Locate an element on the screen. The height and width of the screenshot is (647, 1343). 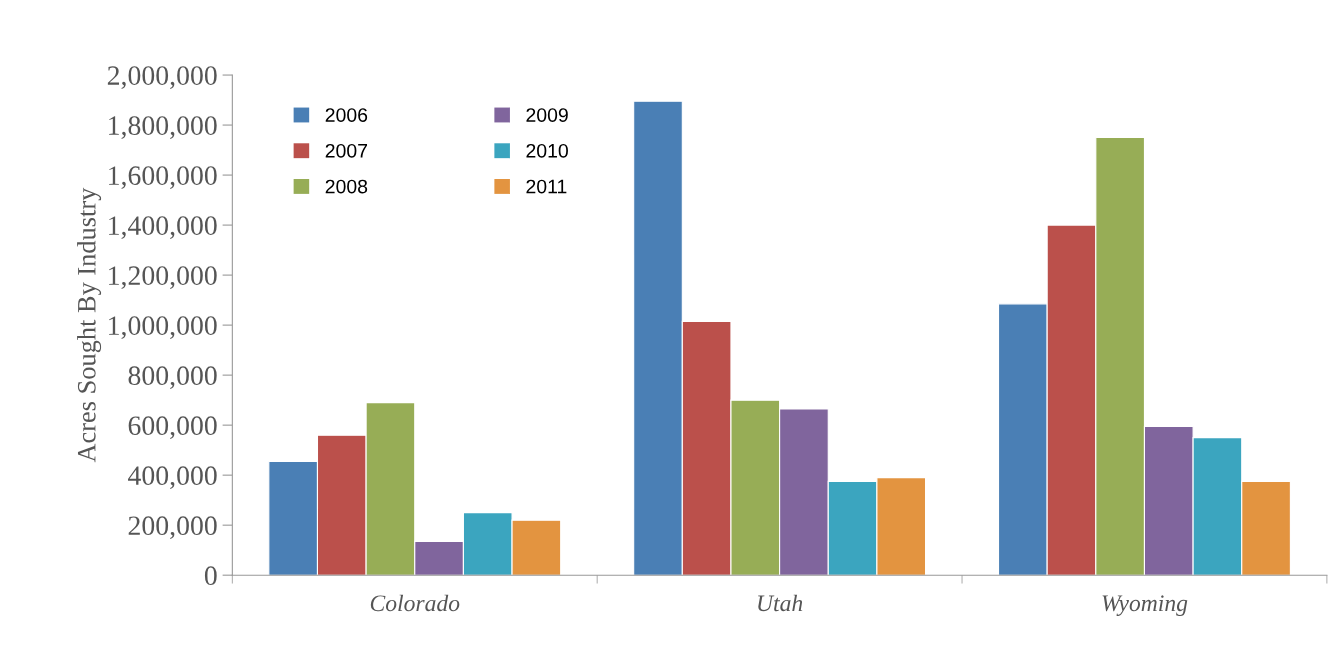
legend-label: 2009 is located at coordinates (547, 115).